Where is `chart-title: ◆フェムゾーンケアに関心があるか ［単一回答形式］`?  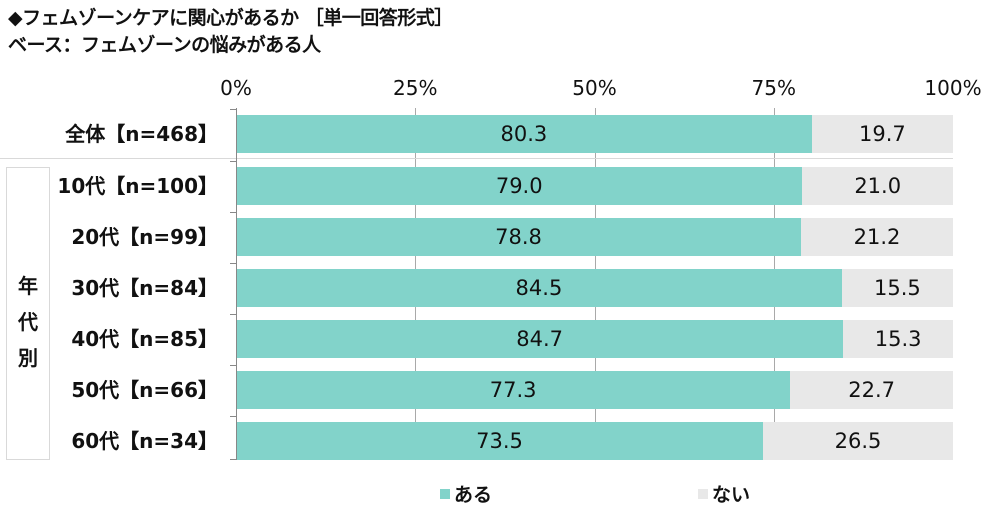 chart-title: ◆フェムゾーンケアに関心があるか ［単一回答形式］ is located at coordinates (230, 18).